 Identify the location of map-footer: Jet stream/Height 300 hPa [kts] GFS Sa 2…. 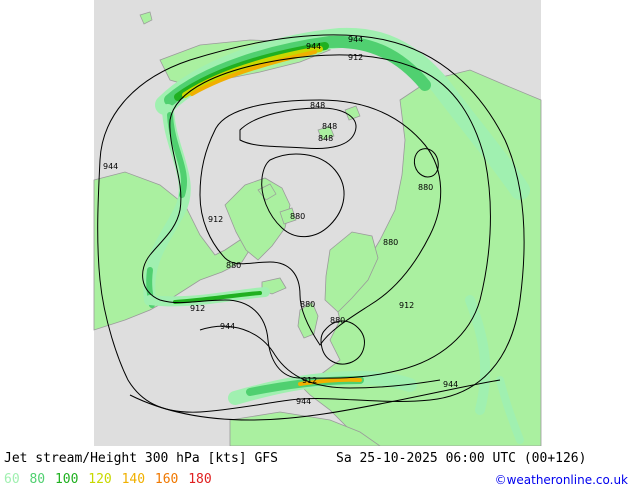
(317, 468).